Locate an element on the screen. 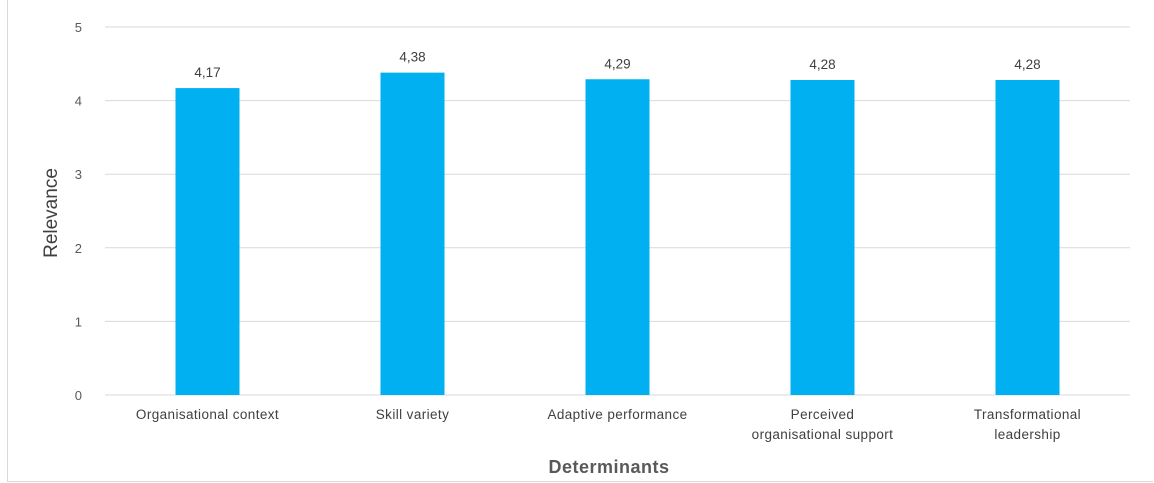 This screenshot has height=483, width=1154. x-tick-label: Adaptive performance is located at coordinates (617, 414).